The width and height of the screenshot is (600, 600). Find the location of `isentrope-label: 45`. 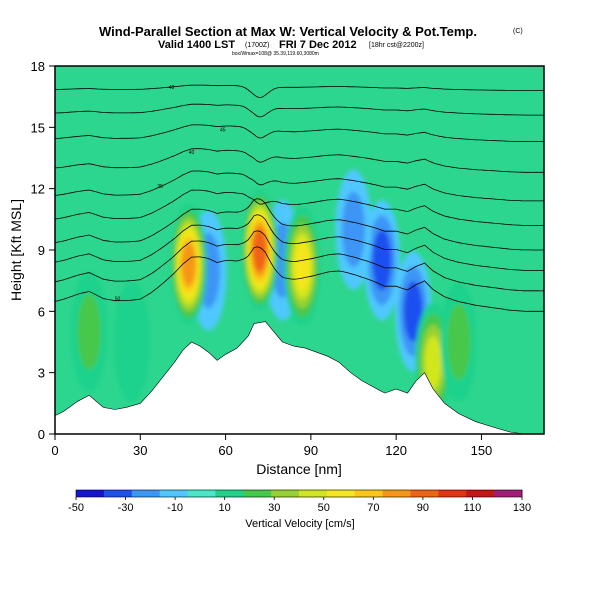

isentrope-label: 45 is located at coordinates (223, 130).